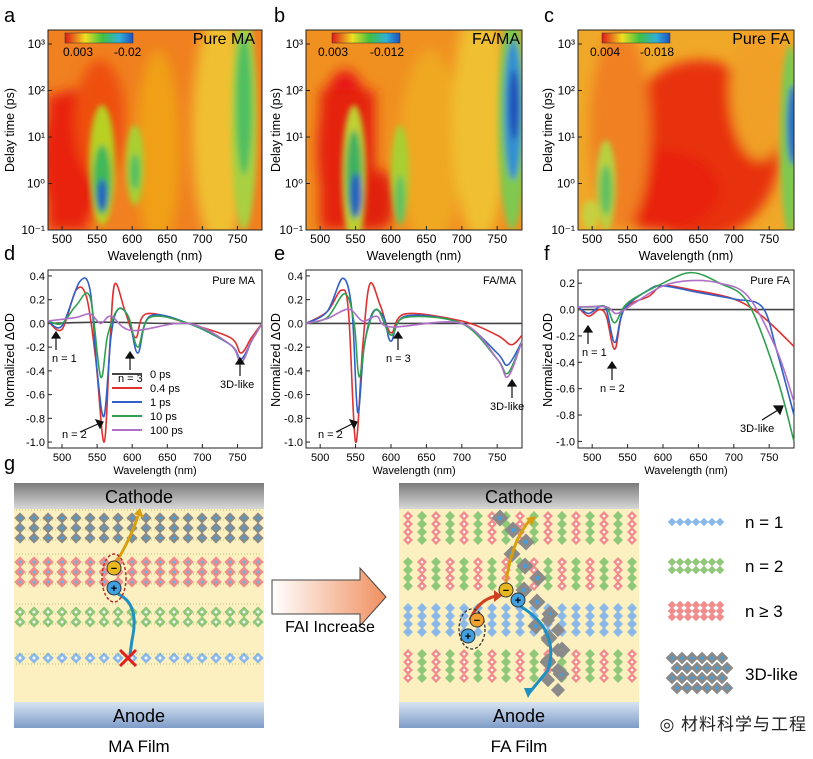  What do you see at coordinates (132, 239) in the screenshot?
I see `heatmap-a-xtick: 600` at bounding box center [132, 239].